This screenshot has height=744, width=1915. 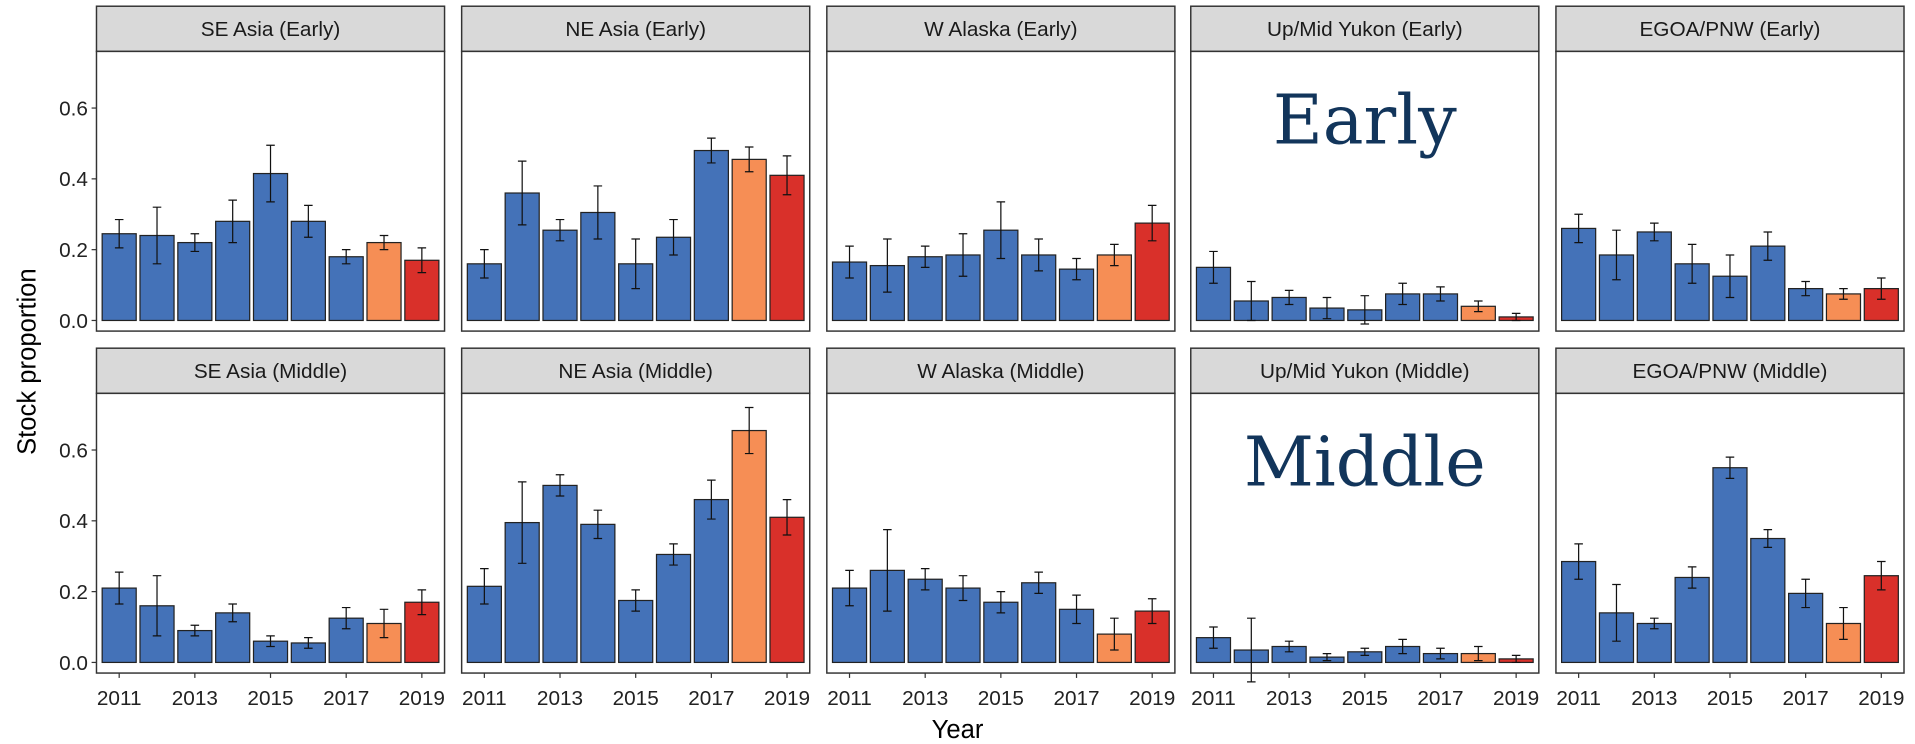 What do you see at coordinates (27, 361) in the screenshot?
I see `y-axis-title: Stock proportion` at bounding box center [27, 361].